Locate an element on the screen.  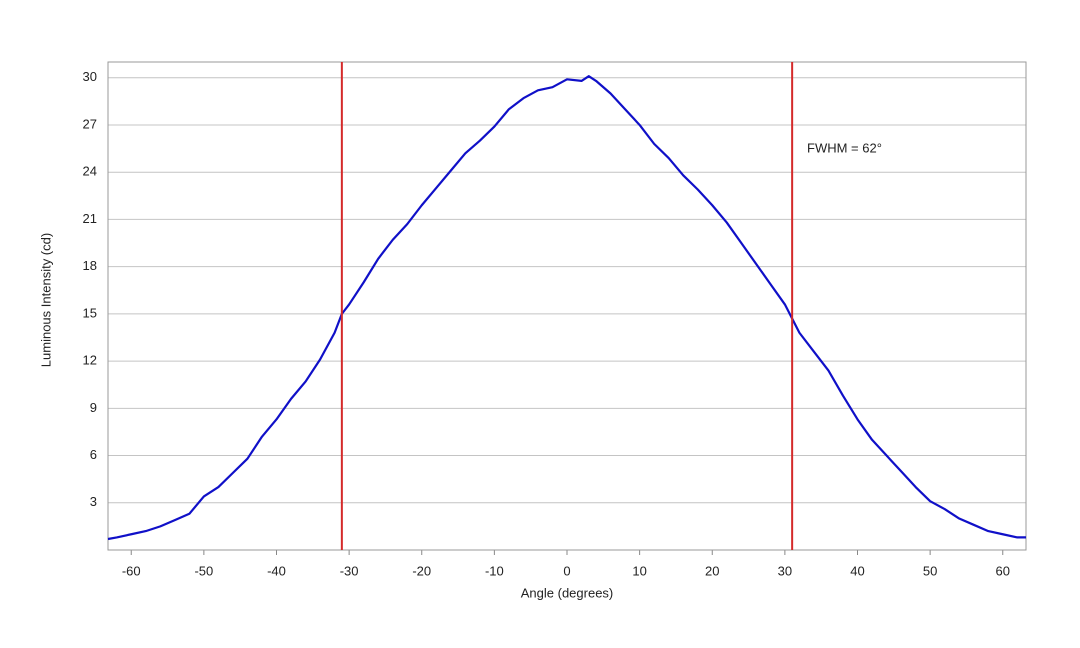
y-axis-title: Luminous Intensity (cd) is located at coordinates (45, 300).